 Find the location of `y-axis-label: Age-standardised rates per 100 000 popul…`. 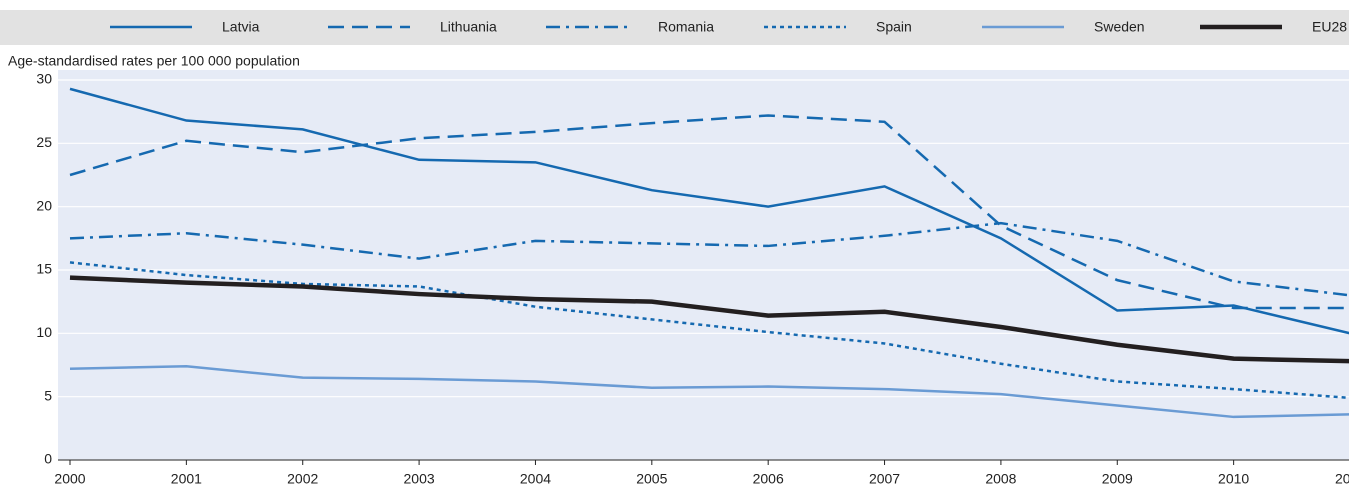

y-axis-label: Age-standardised rates per 100 000 popul… is located at coordinates (154, 61).